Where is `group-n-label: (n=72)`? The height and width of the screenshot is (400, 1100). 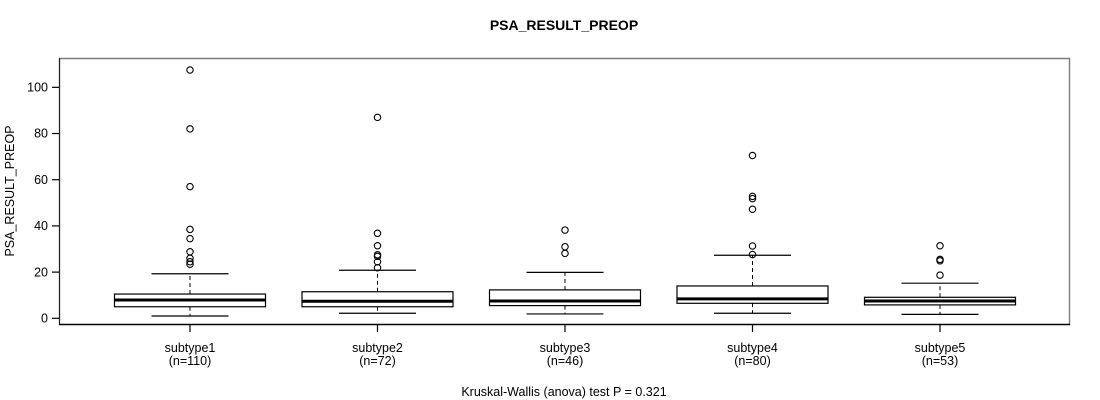
group-n-label: (n=72) is located at coordinates (377, 361).